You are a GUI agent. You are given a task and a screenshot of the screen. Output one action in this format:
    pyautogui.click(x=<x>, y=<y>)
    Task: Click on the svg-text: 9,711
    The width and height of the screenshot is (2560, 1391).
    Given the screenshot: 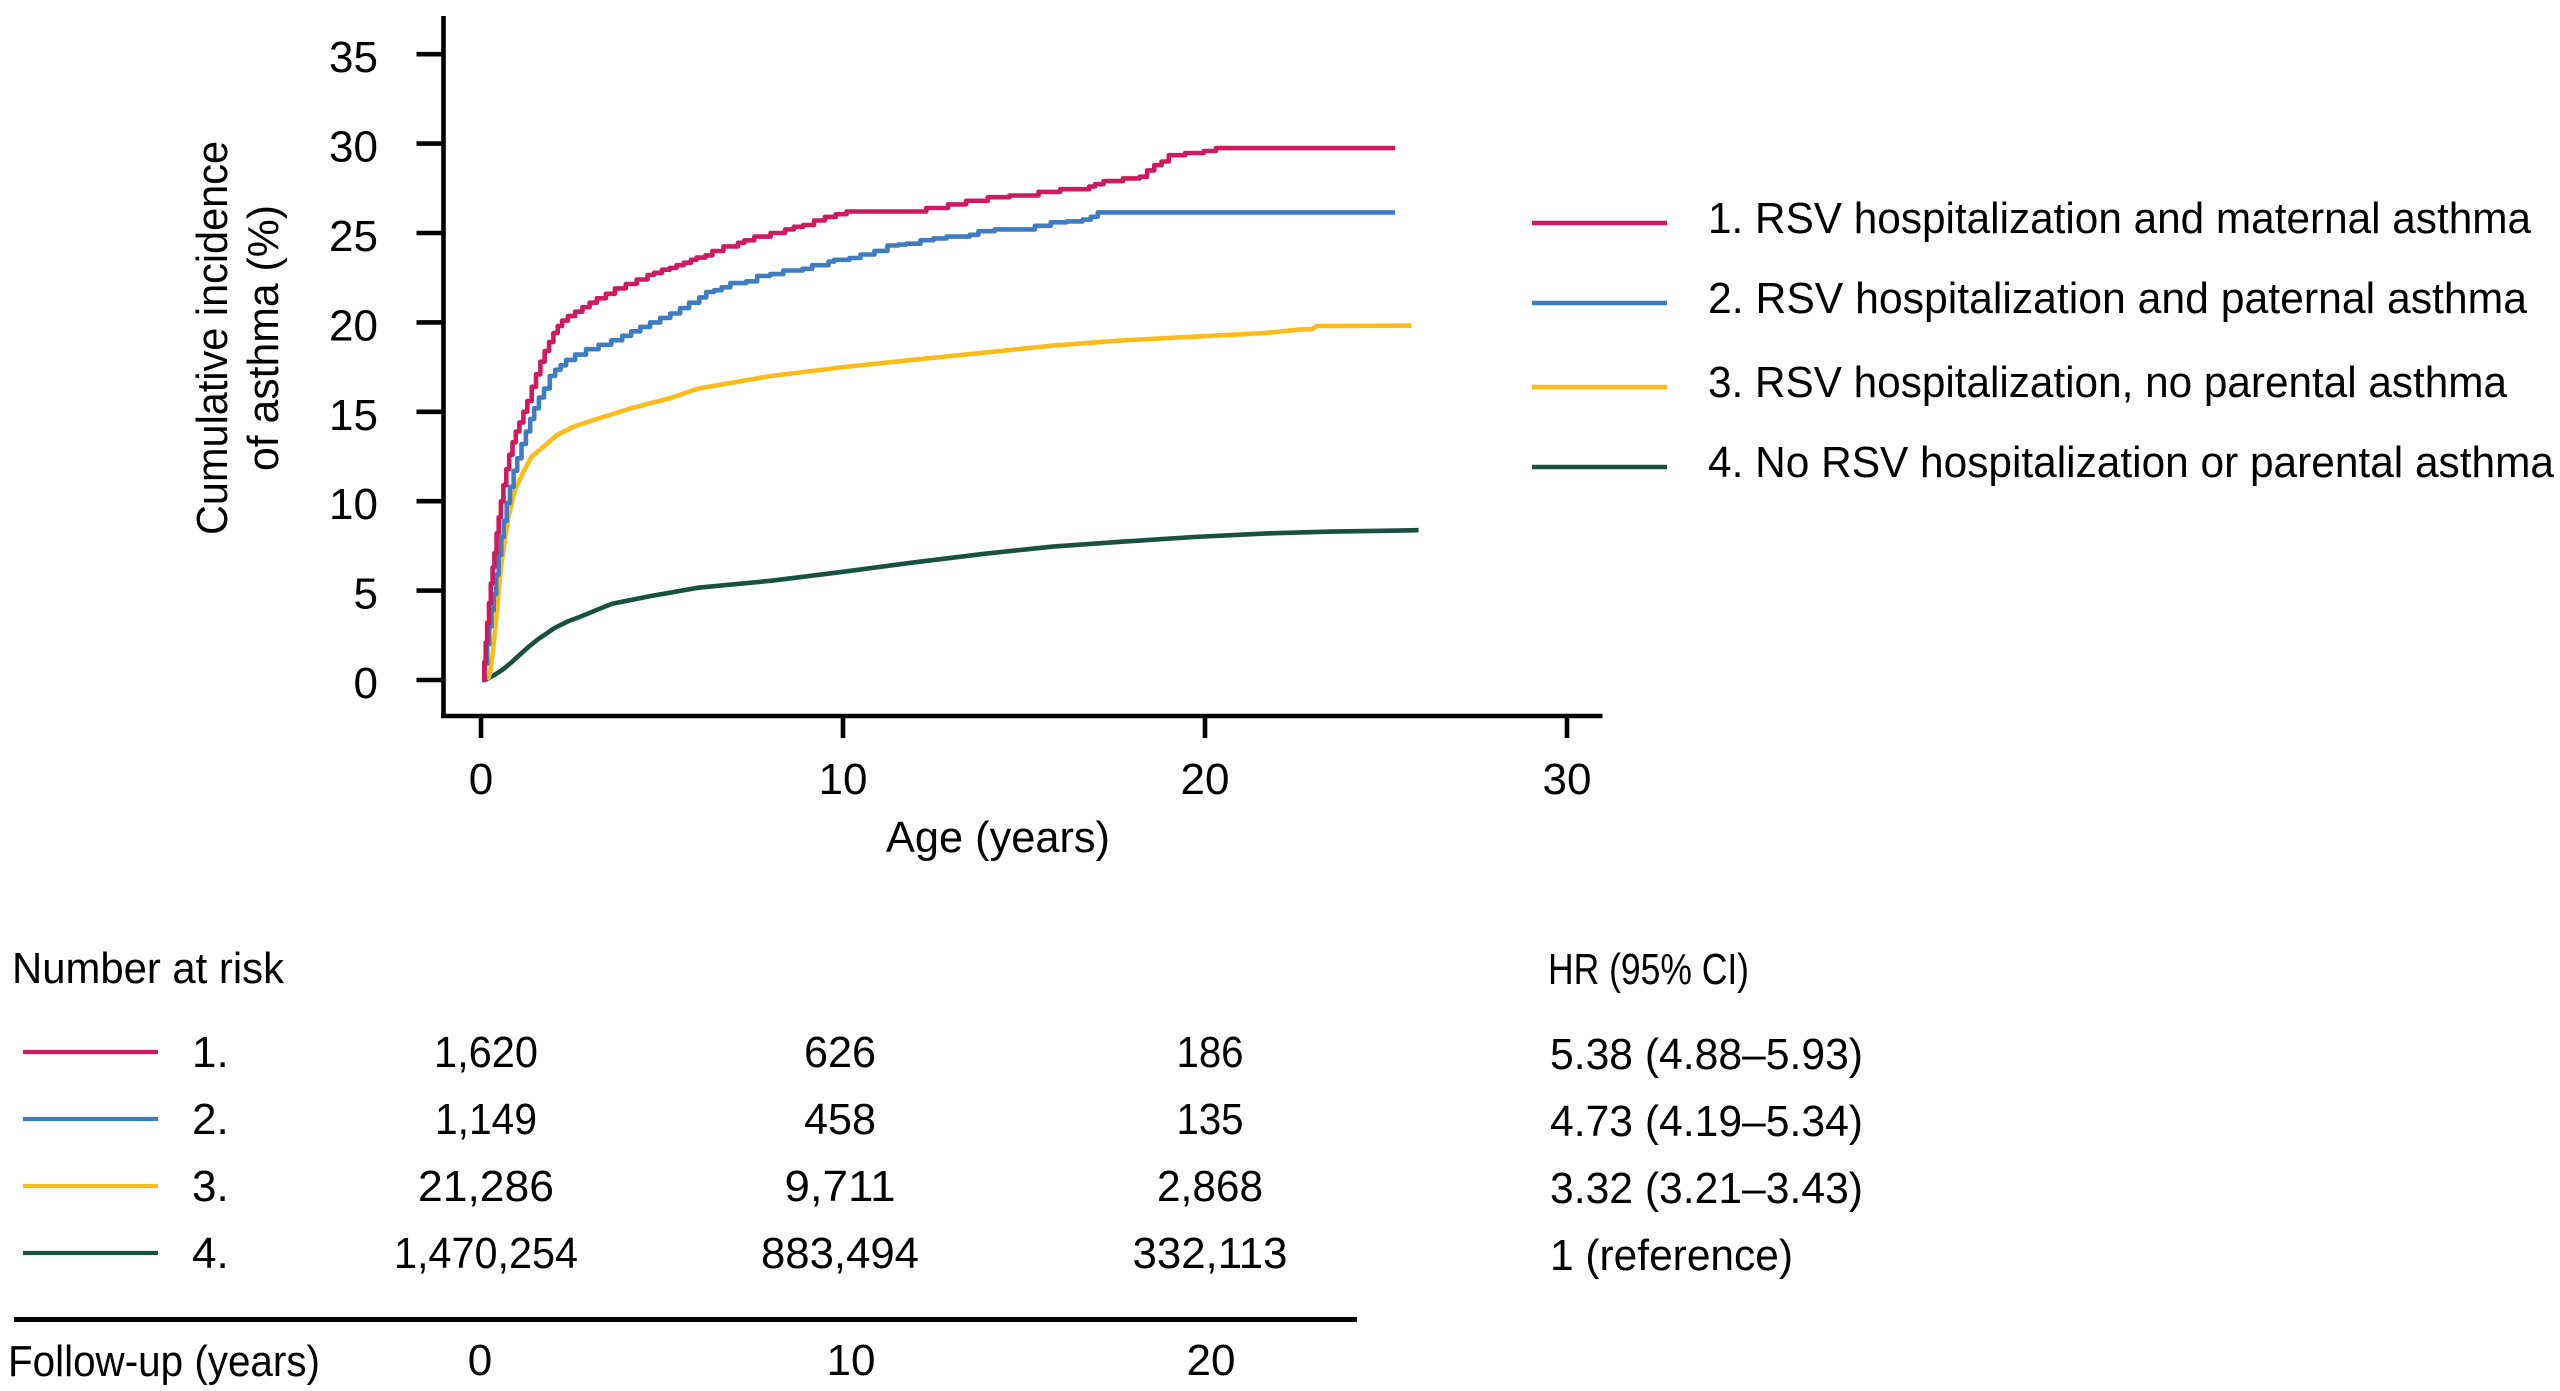 What is the action you would take?
    pyautogui.click(x=840, y=1186)
    